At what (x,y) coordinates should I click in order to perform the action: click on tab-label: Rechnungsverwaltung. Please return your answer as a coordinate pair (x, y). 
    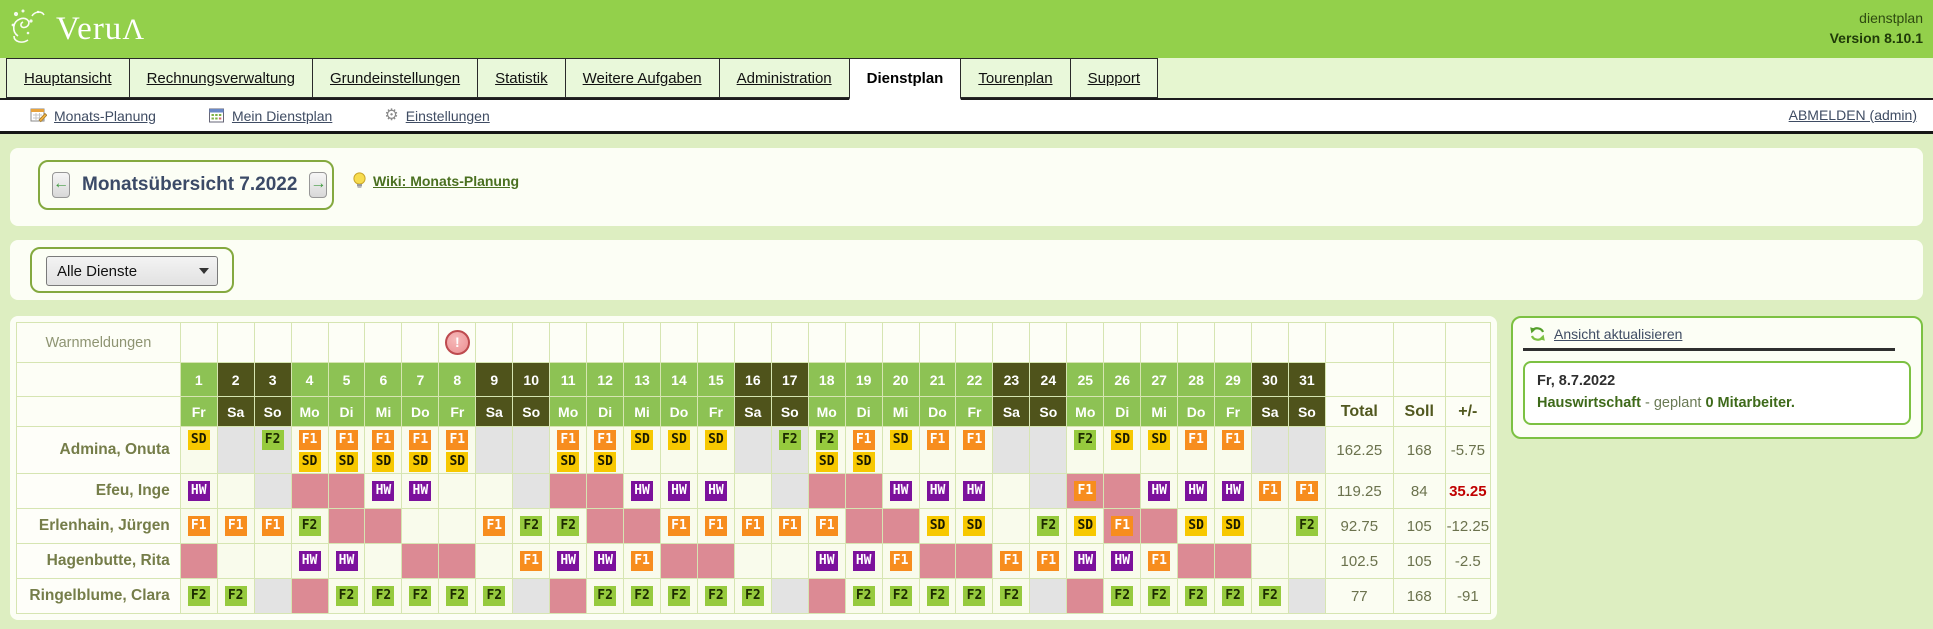
    Looking at the image, I should click on (220, 78).